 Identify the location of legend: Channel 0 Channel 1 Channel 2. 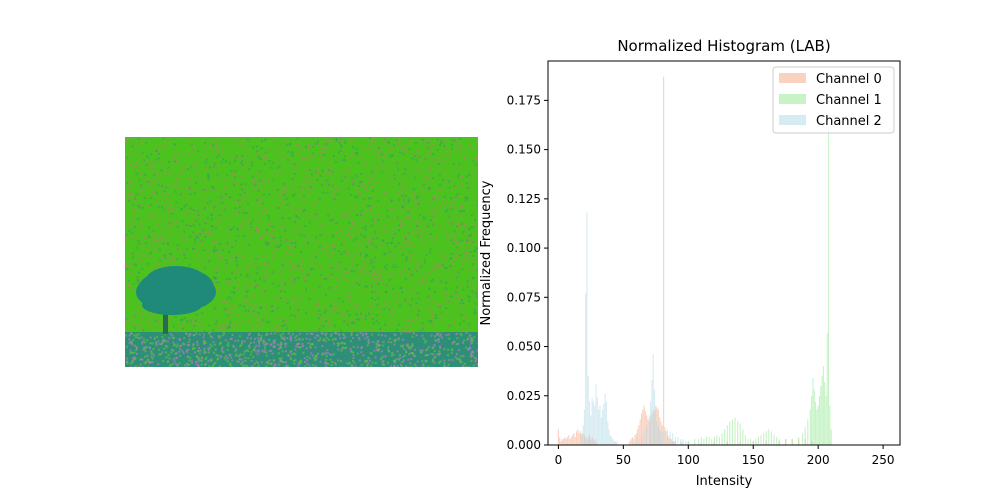
(833, 100).